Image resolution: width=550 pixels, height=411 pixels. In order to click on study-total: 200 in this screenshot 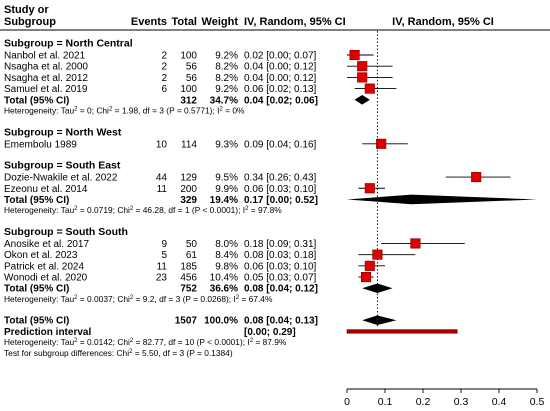, I will do `click(188, 189)`.